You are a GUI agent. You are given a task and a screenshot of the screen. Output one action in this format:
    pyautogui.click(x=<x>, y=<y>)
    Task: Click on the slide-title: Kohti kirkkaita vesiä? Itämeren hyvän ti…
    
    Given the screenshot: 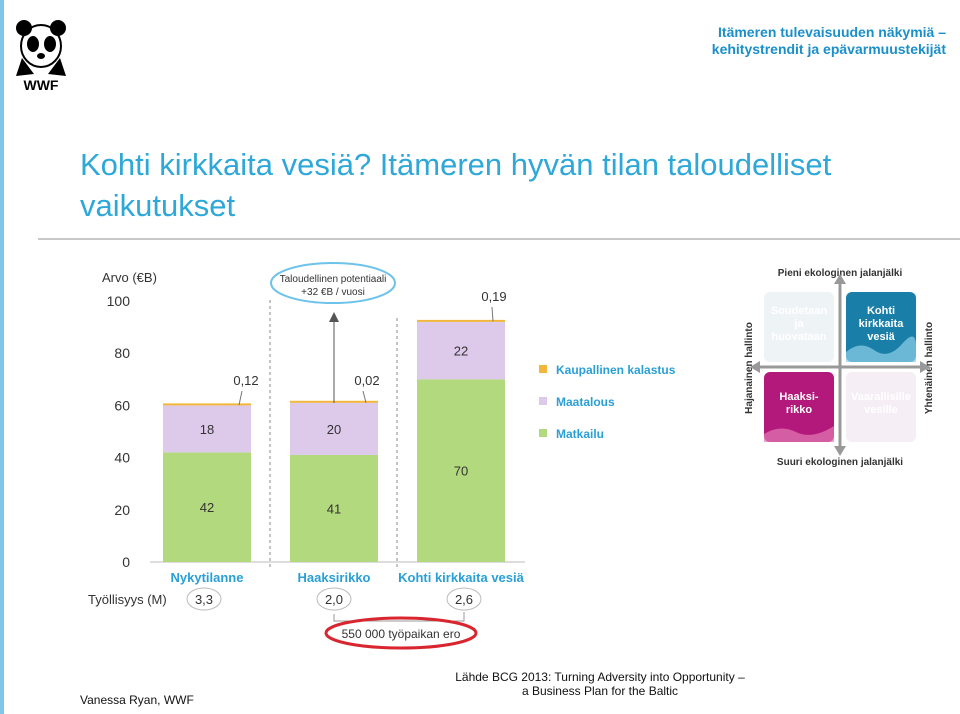 What is the action you would take?
    pyautogui.click(x=510, y=185)
    